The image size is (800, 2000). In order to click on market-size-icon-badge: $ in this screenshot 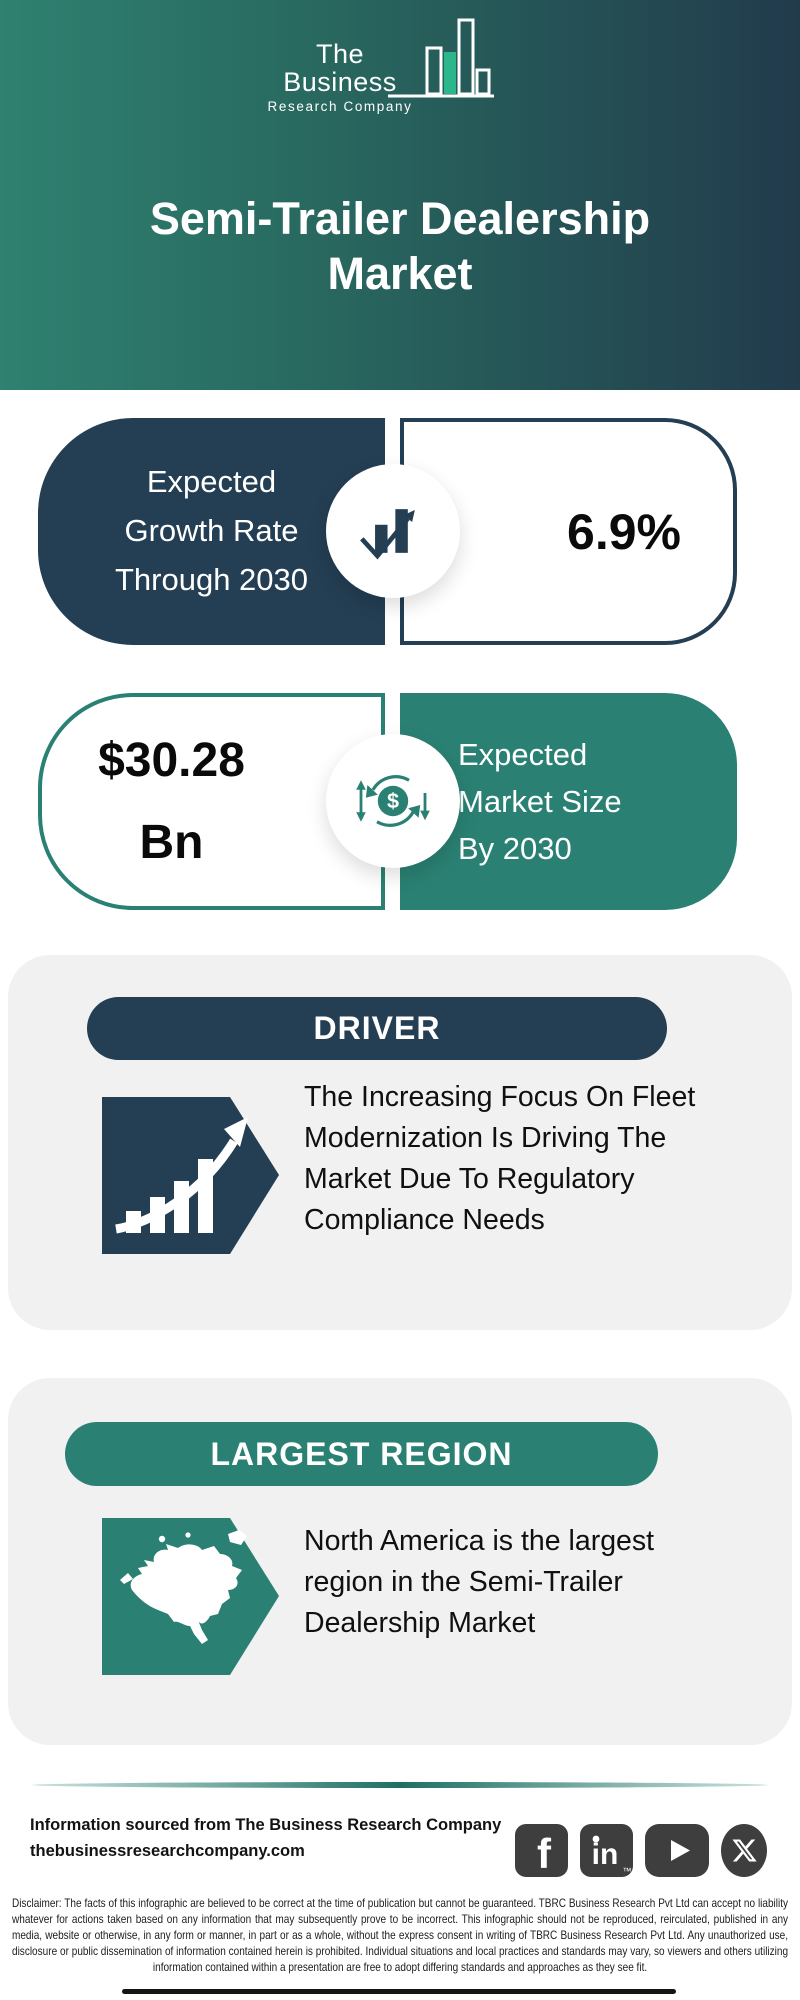, I will do `click(393, 801)`.